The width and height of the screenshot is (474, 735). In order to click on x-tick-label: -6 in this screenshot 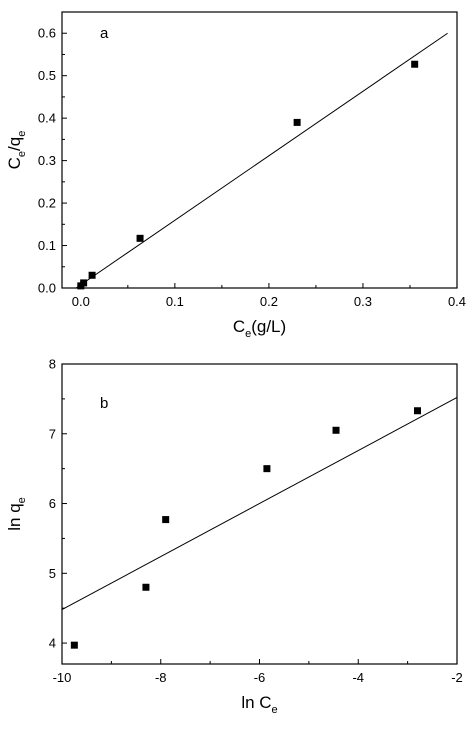, I will do `click(260, 677)`.